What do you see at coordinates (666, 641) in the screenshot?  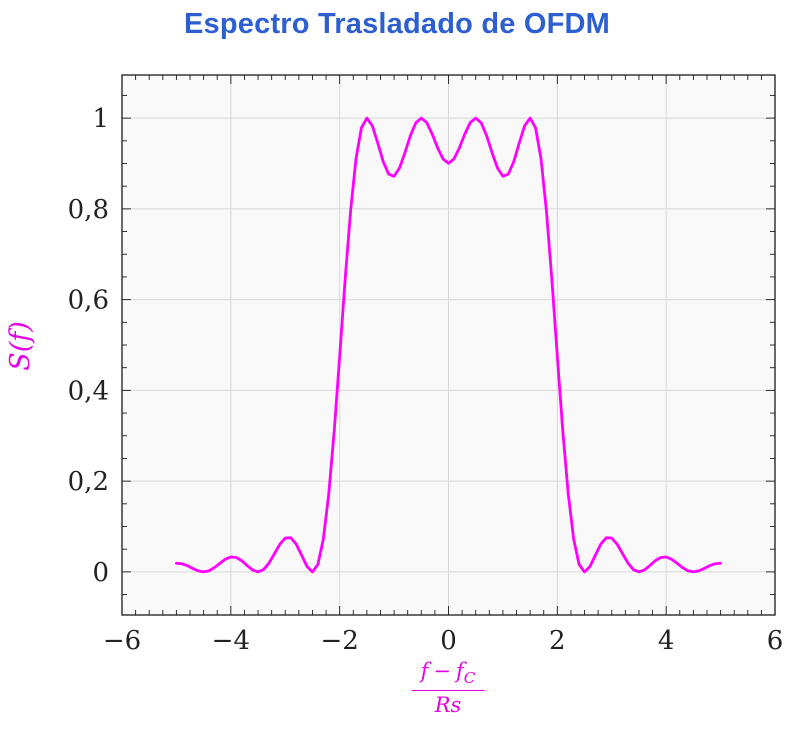 I see `x-tick-label: 4` at bounding box center [666, 641].